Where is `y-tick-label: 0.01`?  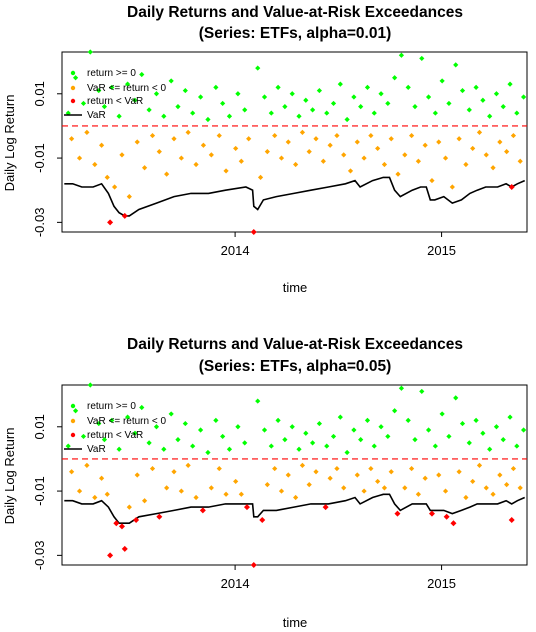
y-tick-label: 0.01 is located at coordinates (39, 426).